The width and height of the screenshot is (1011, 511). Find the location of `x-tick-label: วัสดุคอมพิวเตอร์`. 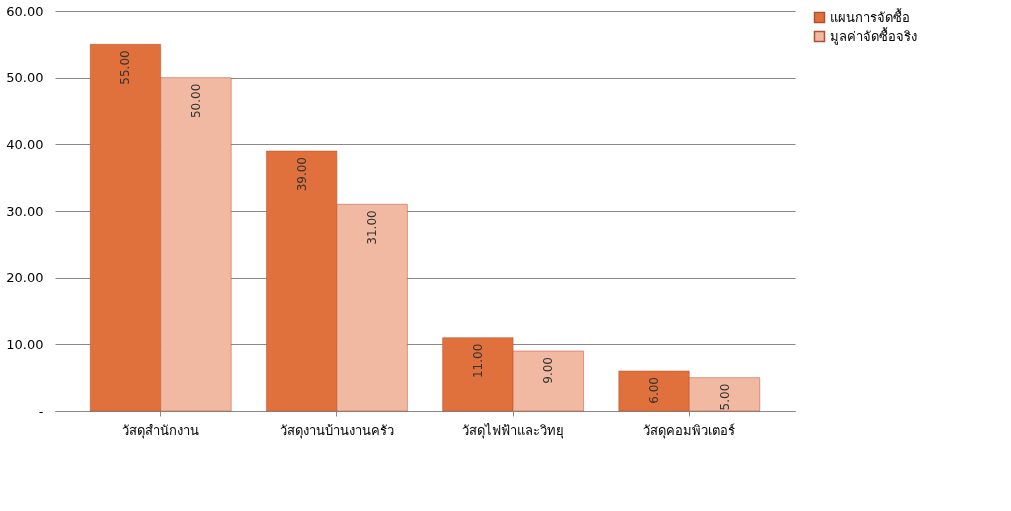

x-tick-label: วัสดุคอมพิวเตอร์ is located at coordinates (689, 430).